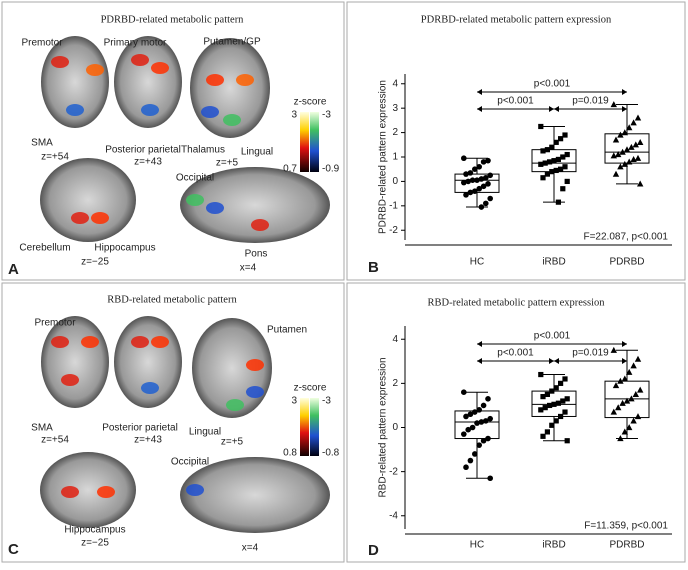  I want to click on y-axis-label: PDRBD-related pattern expression, so click(383, 157).